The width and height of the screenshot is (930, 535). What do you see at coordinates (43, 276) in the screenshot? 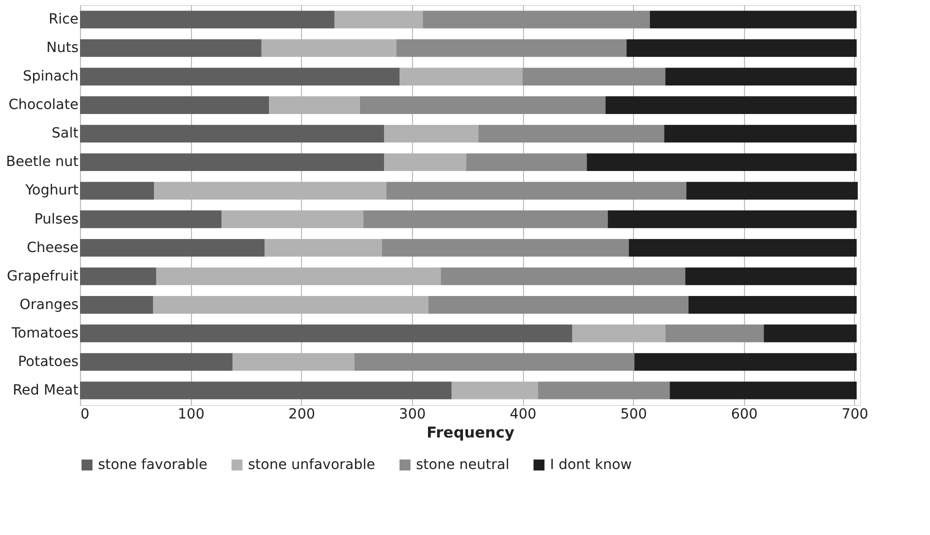
I see `y-tick-label: Grapefruit` at bounding box center [43, 276].